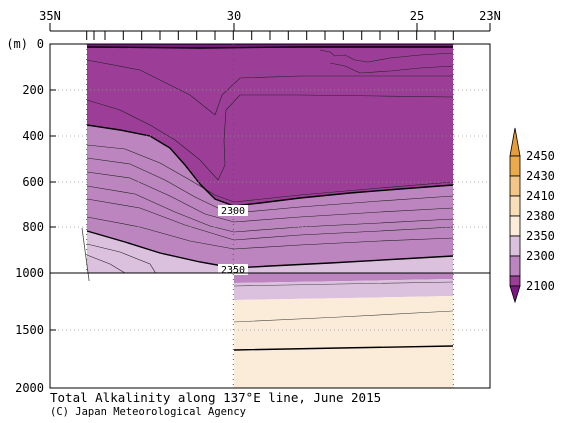 This screenshot has width=570, height=423. Describe the element at coordinates (540, 236) in the screenshot. I see `colorbar-label: 2350` at that location.